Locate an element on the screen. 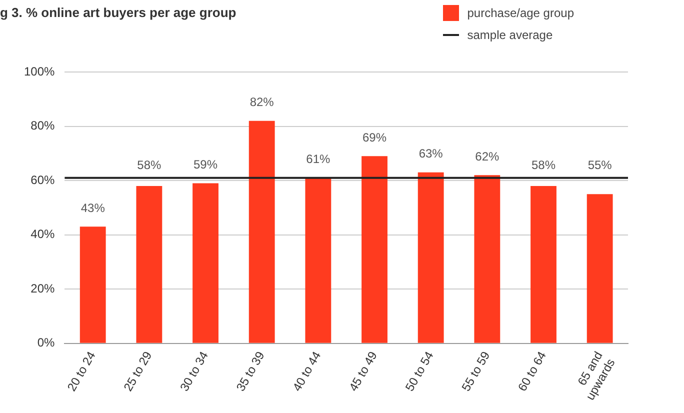 The width and height of the screenshot is (684, 413). y-tick-label: 0% is located at coordinates (46, 343).